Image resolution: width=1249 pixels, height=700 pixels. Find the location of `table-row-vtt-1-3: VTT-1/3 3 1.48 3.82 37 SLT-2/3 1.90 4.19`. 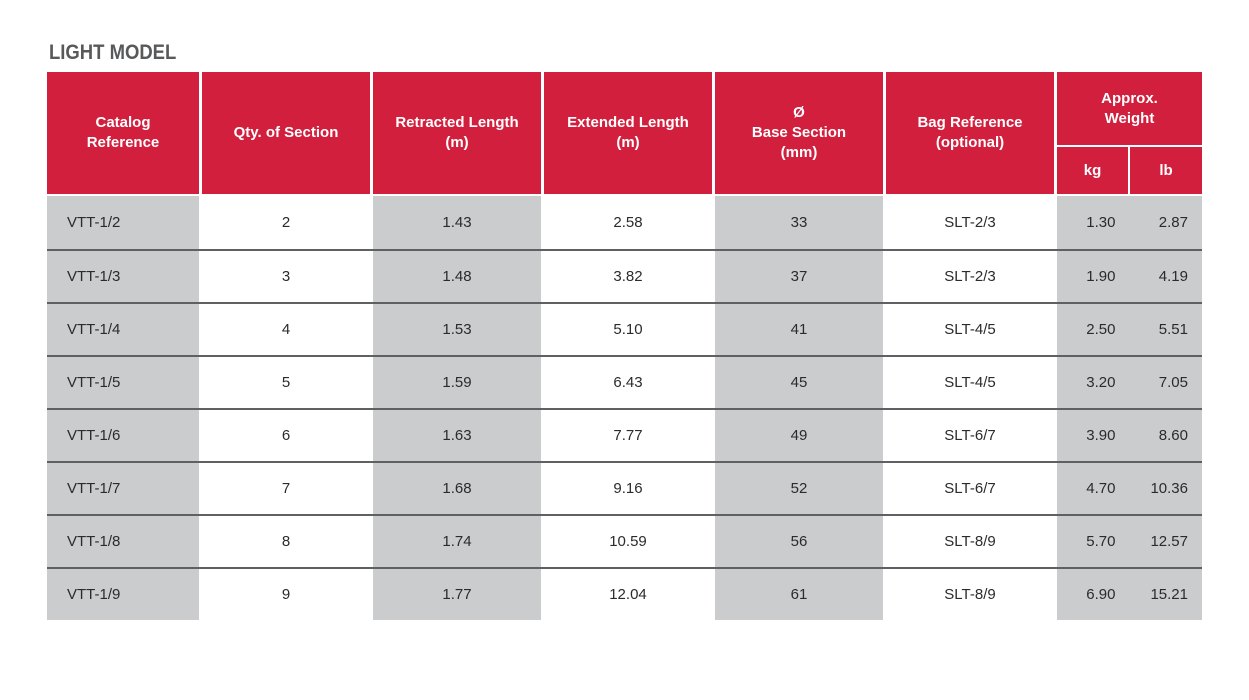

table-row-vtt-1-3: VTT-1/3 3 1.48 3.82 37 SLT-2/3 1.90 4.19 is located at coordinates (624, 275).